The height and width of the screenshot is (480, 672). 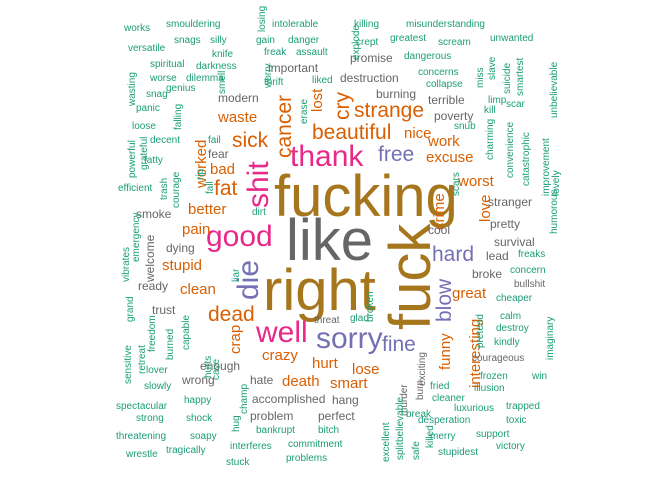 I want to click on word-genius: genius, so click(x=181, y=88).